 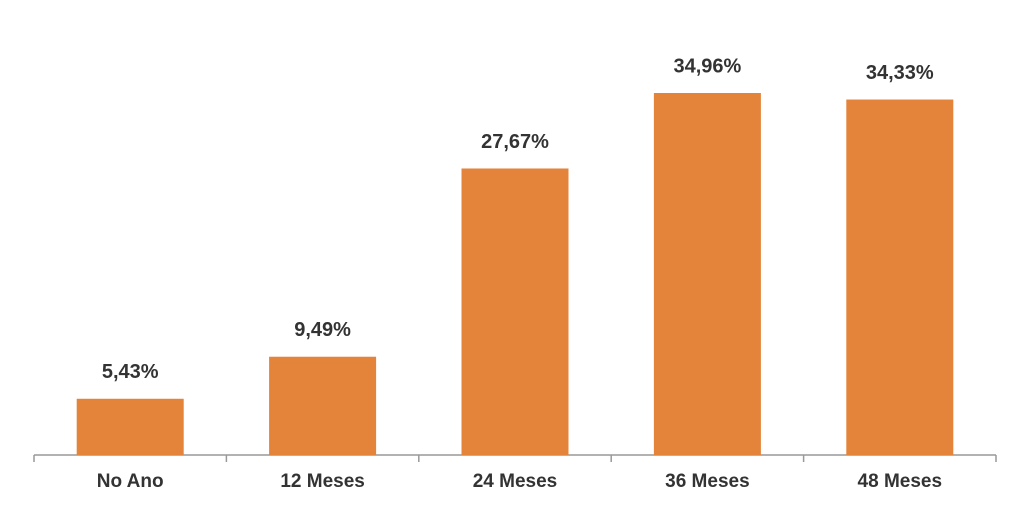 I want to click on value-label: 34,33%, so click(x=900, y=73).